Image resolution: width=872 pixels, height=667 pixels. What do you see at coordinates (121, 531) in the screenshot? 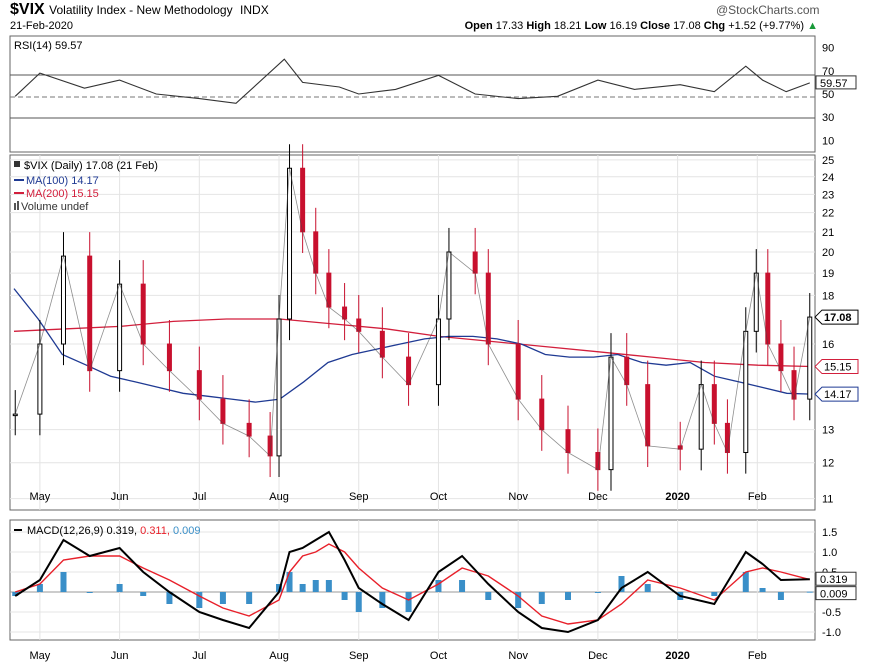
I see `macd-legend-macd: 0.319,` at bounding box center [121, 531].